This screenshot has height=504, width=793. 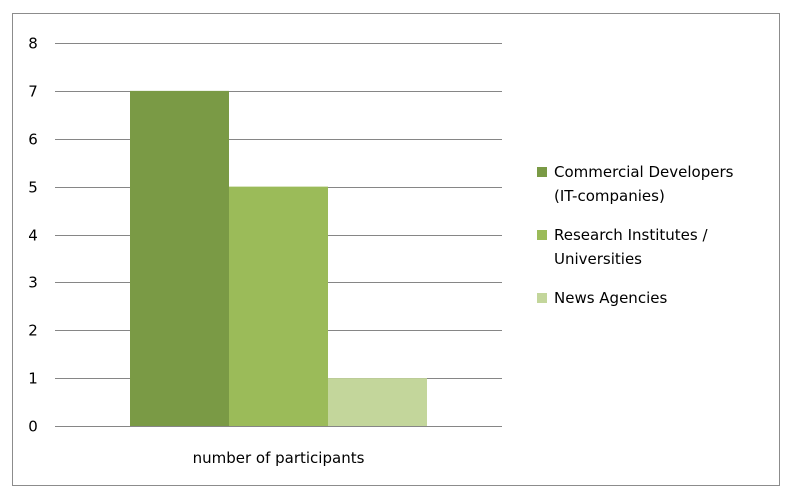 What do you see at coordinates (33, 283) in the screenshot?
I see `y-tick-label-3: 3` at bounding box center [33, 283].